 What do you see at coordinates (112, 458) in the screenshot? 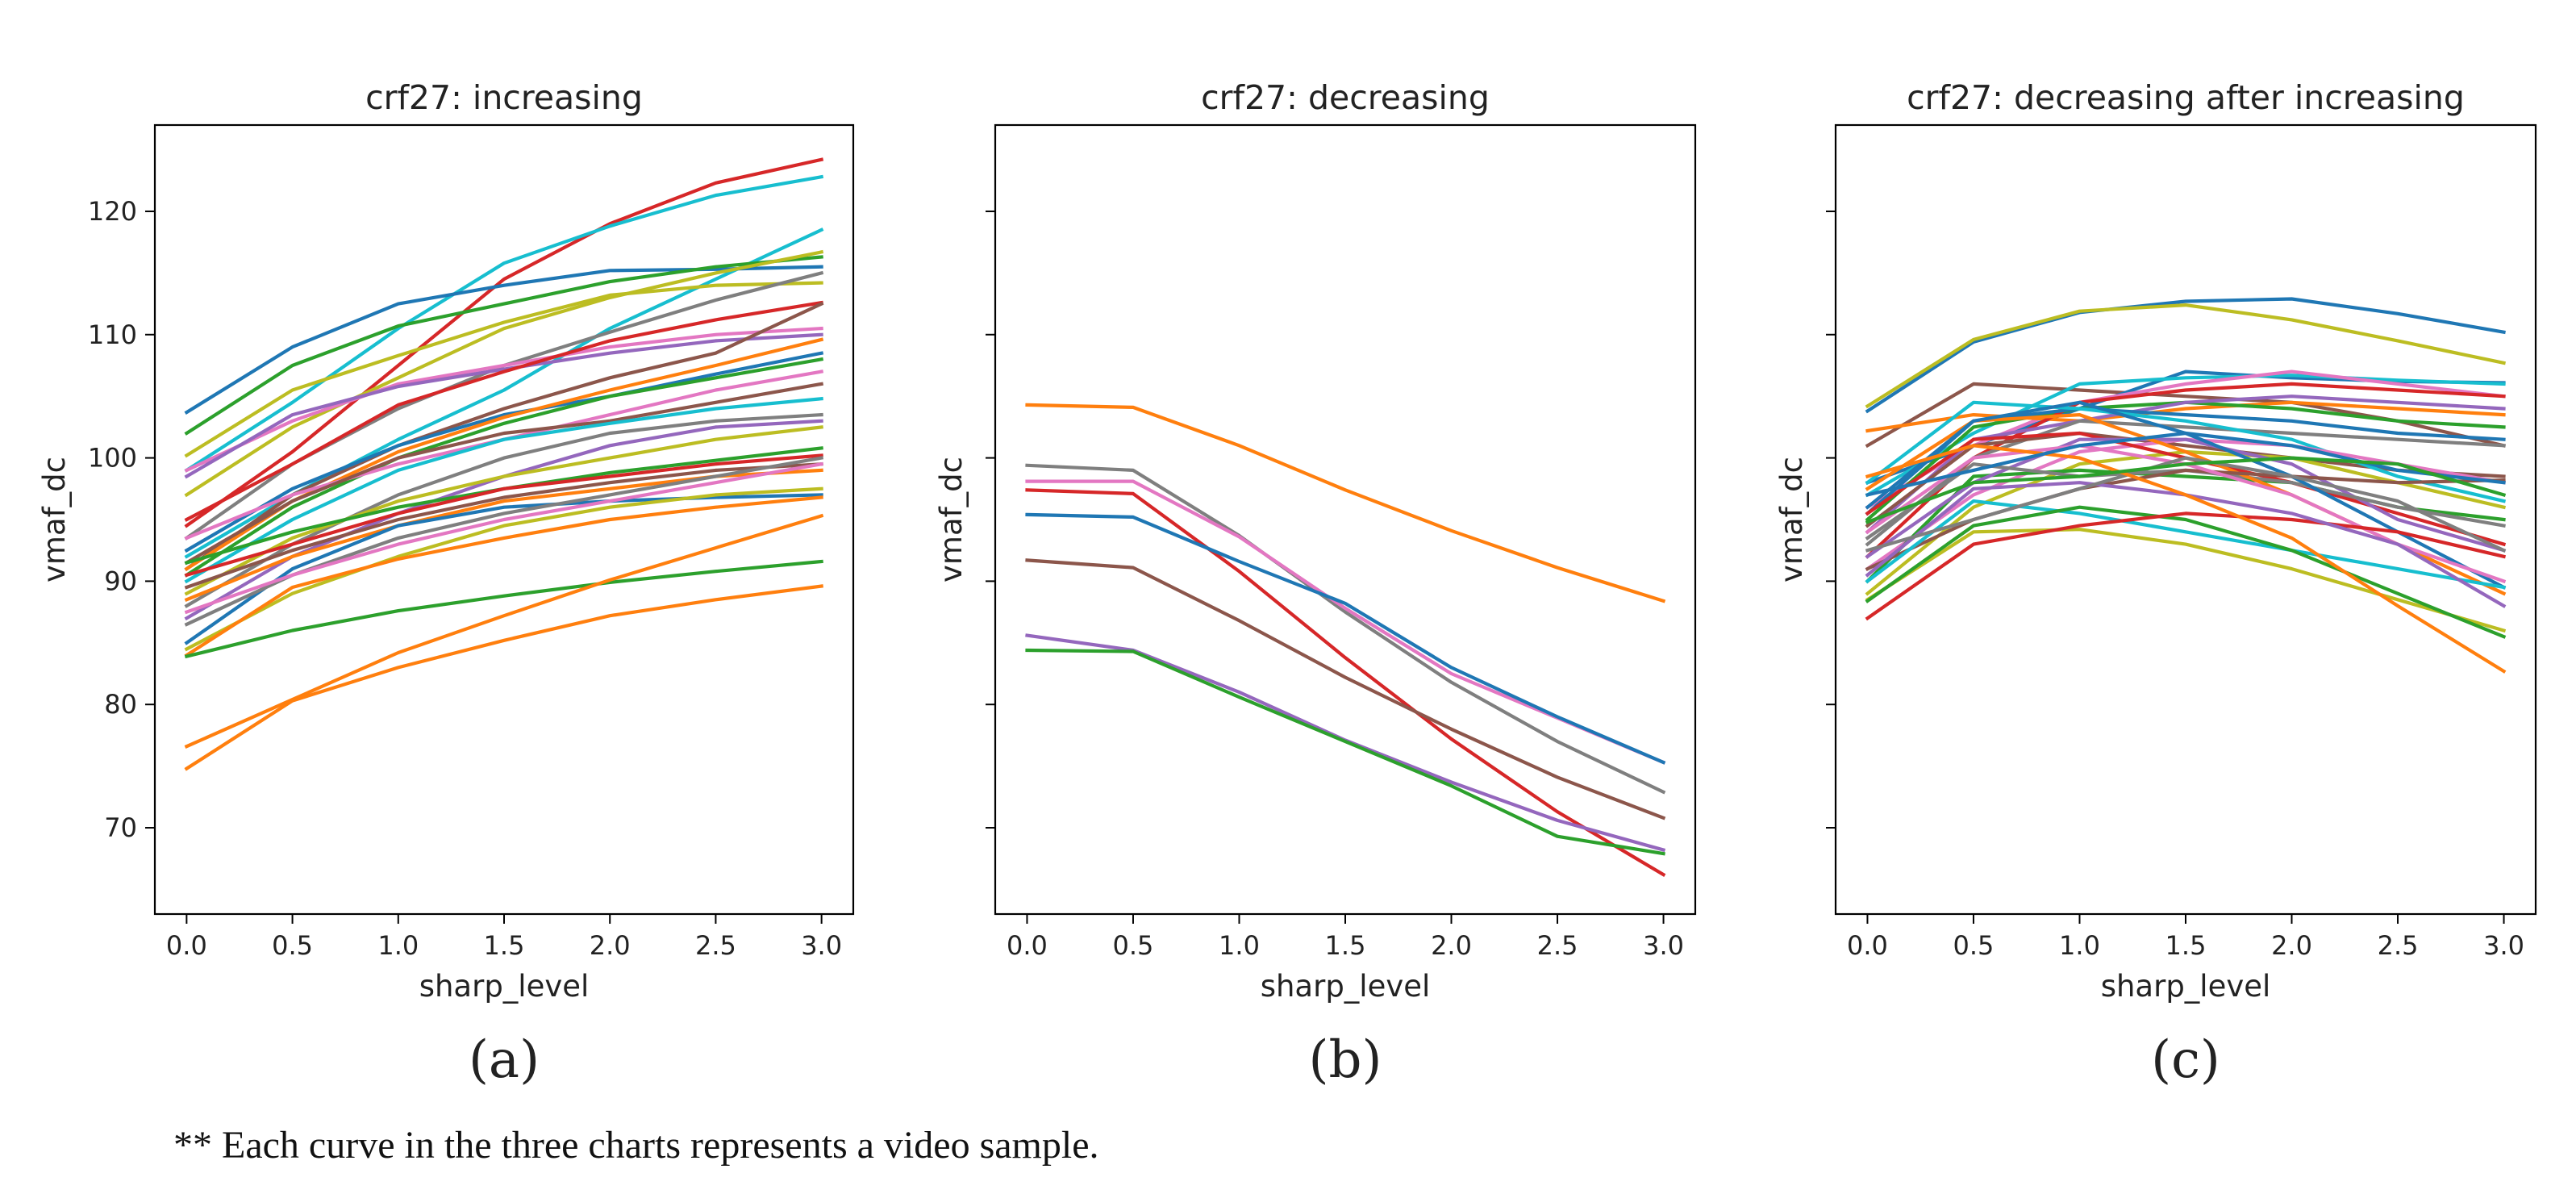
I see `y-tick-label: 100` at bounding box center [112, 458].